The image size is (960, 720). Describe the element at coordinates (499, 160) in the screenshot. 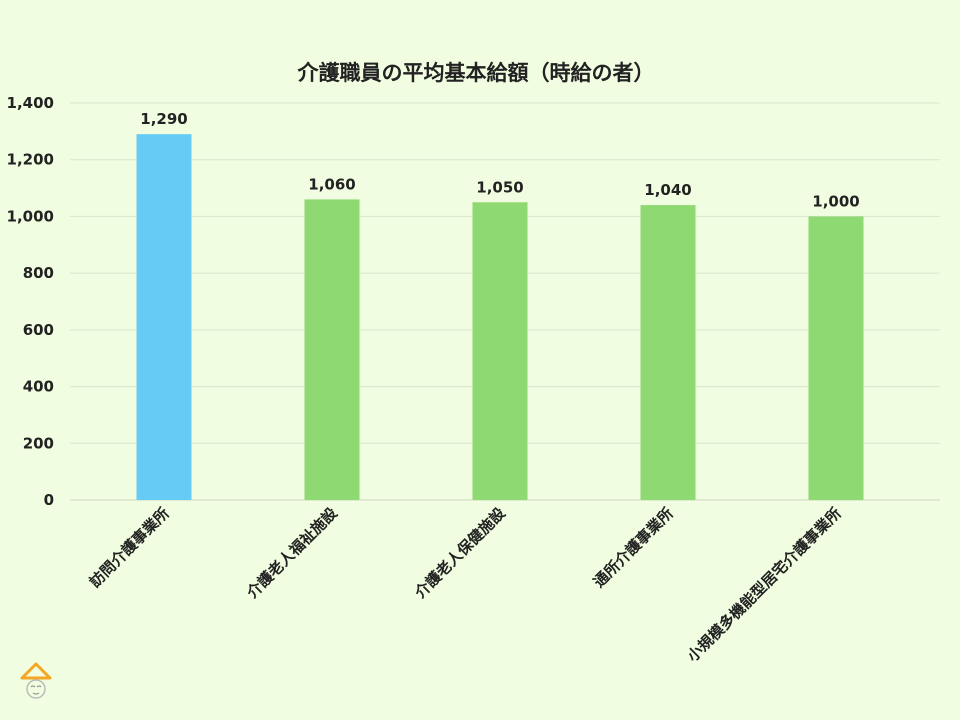

I see `value-labels: 1,290 1,060 1,050 1,040 1,000` at that location.